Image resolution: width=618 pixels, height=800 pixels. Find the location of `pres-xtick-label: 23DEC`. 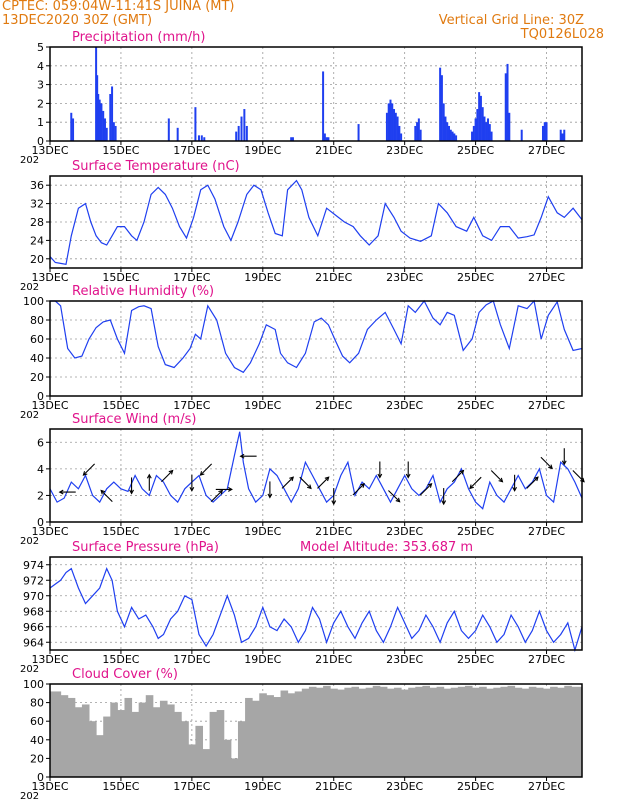

pres-xtick-label: 23DEC is located at coordinates (404, 659).